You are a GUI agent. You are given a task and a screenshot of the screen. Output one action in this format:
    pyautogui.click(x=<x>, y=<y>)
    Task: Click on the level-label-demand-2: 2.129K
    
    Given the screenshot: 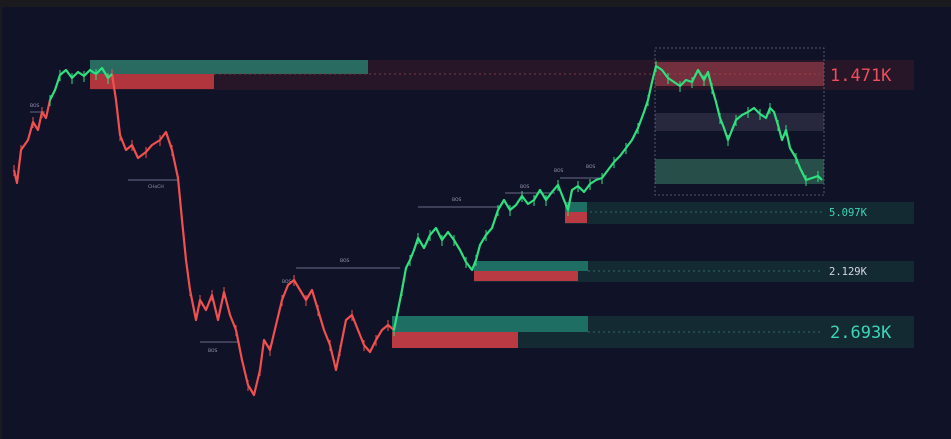 What is the action you would take?
    pyautogui.click(x=848, y=272)
    